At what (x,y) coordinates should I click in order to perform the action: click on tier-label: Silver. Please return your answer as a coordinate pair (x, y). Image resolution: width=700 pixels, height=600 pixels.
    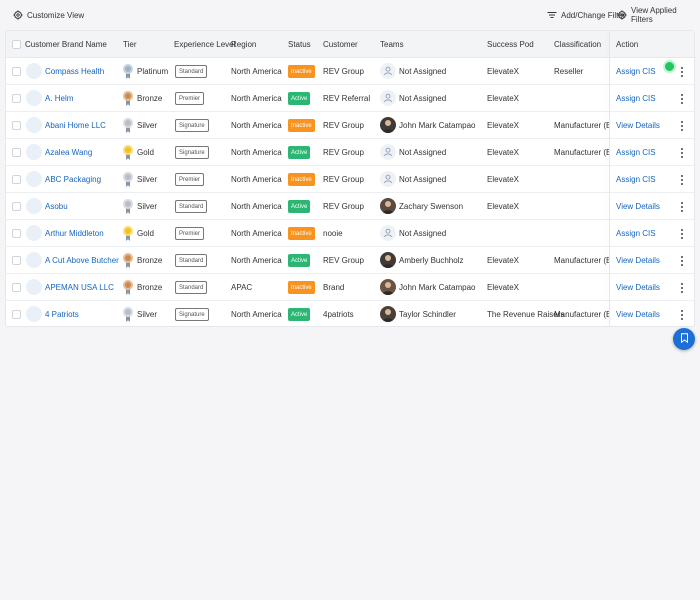
    Looking at the image, I should click on (147, 314).